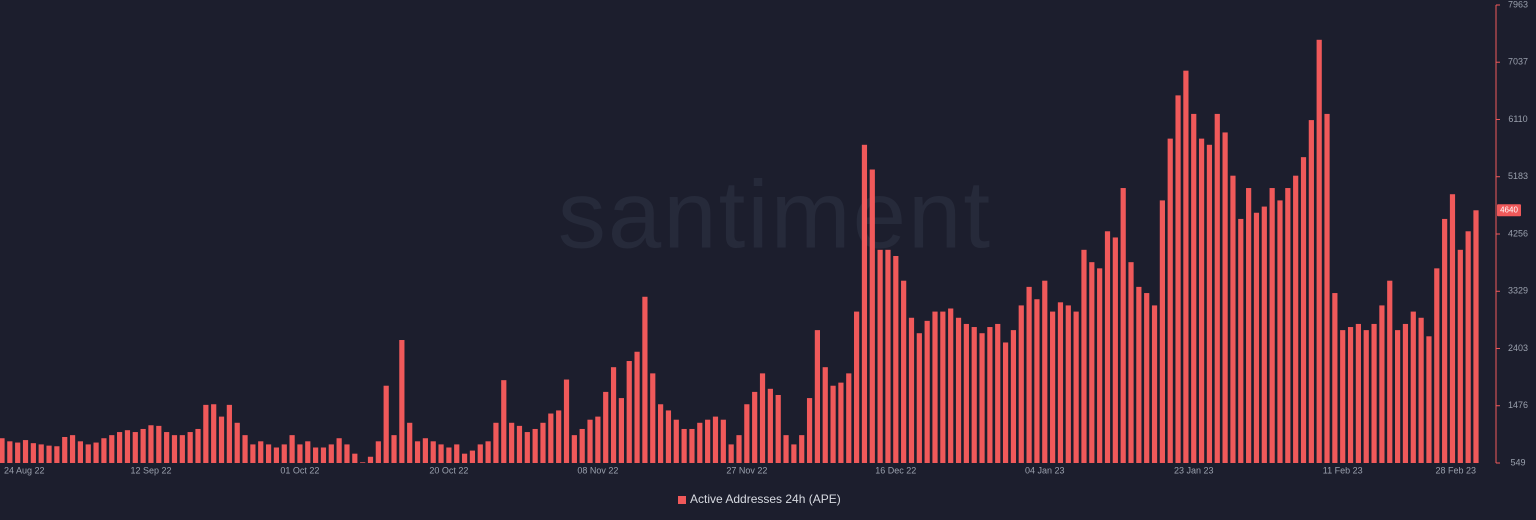 Image resolution: width=1536 pixels, height=520 pixels. Describe the element at coordinates (1518, 233) in the screenshot. I see `y-tick-label: 4256` at that location.